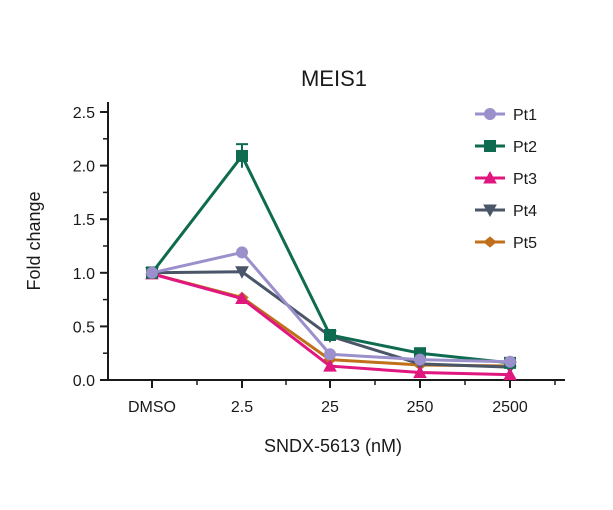  What do you see at coordinates (420, 407) in the screenshot?
I see `x-tick-label: 250` at bounding box center [420, 407].